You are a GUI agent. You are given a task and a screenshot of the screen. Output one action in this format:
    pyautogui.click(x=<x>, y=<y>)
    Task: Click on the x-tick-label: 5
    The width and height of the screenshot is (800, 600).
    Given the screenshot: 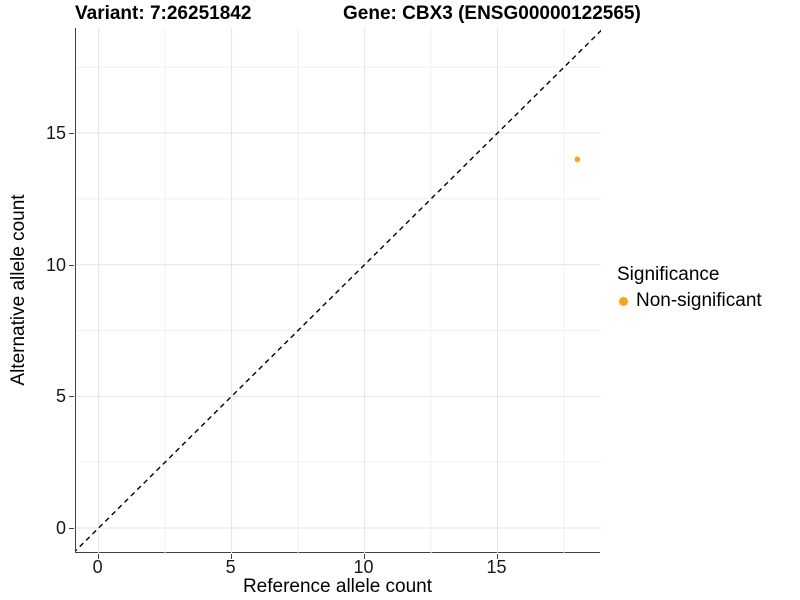 What is the action you would take?
    pyautogui.click(x=230, y=567)
    